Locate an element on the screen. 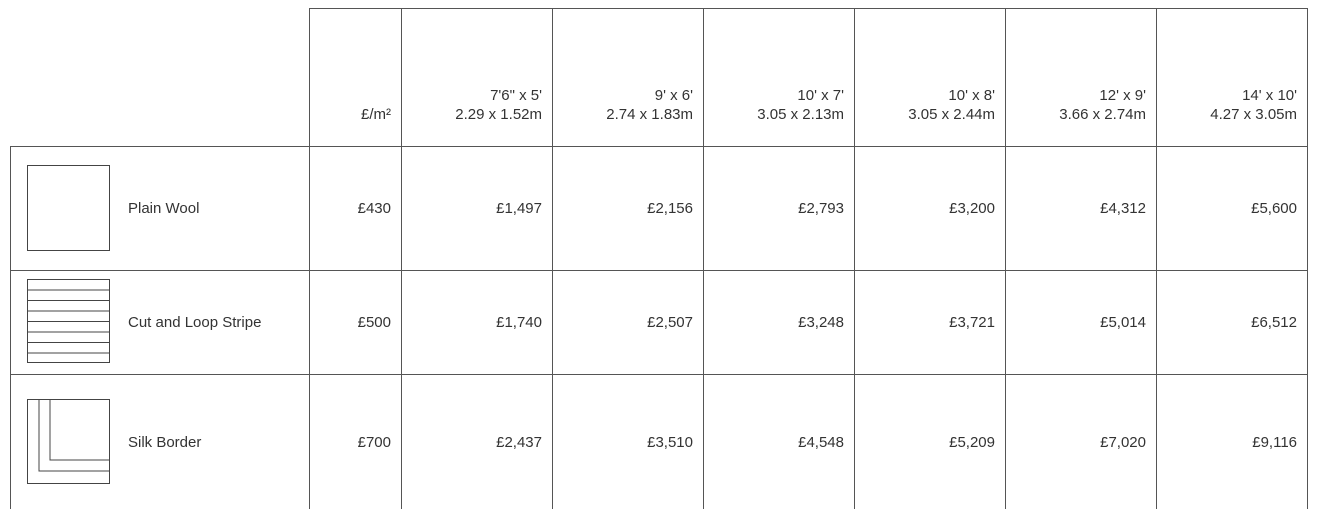 The image size is (1317, 509). size-metric: 2.74 x 1.83m is located at coordinates (628, 114).